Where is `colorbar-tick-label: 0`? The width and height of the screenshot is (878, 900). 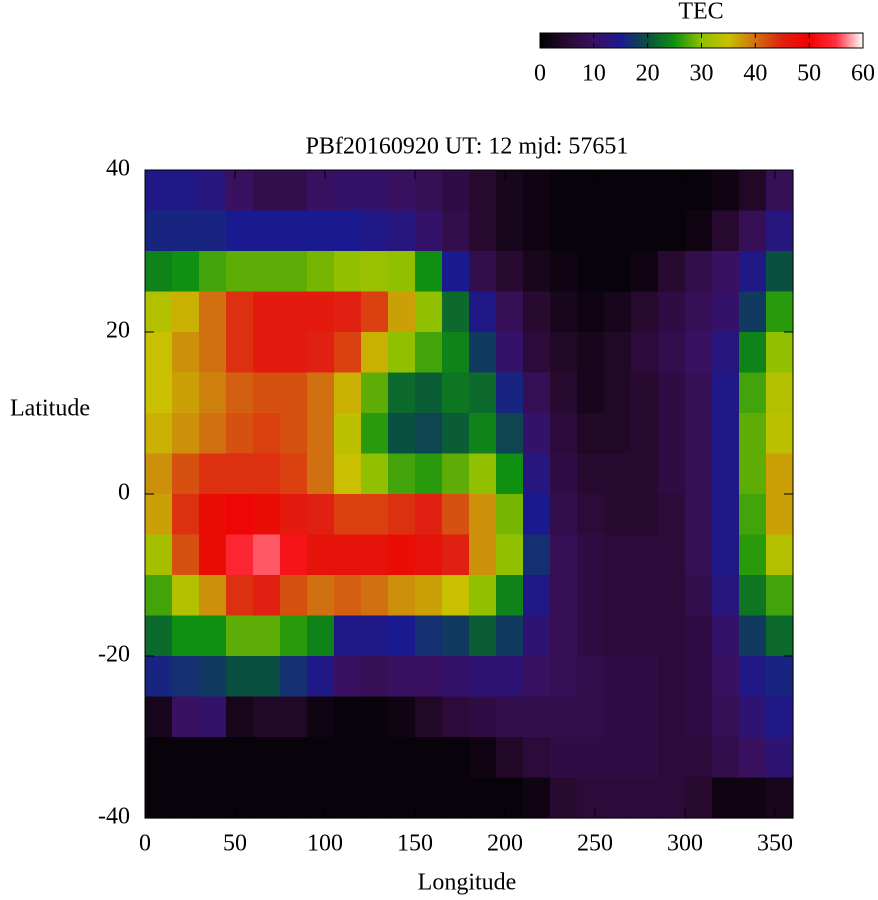
colorbar-tick-label: 0 is located at coordinates (540, 74).